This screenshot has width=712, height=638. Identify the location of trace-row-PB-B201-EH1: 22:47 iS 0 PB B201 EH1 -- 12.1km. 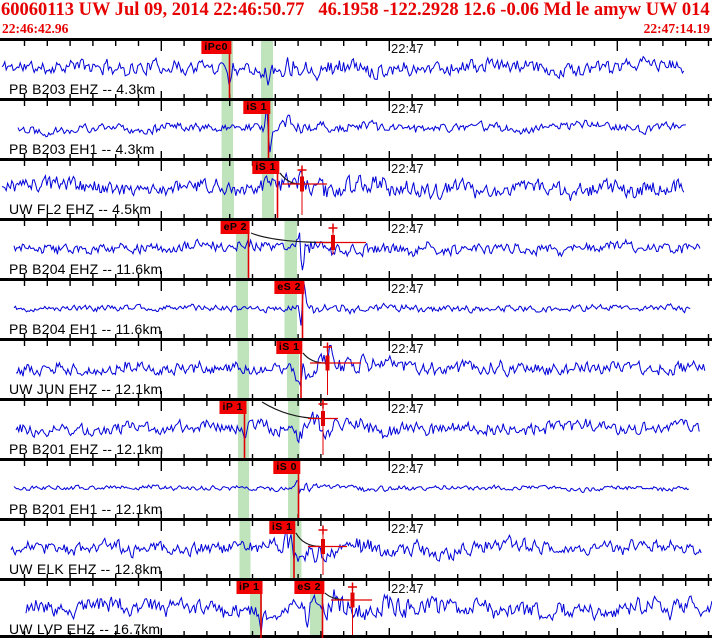
(356, 488).